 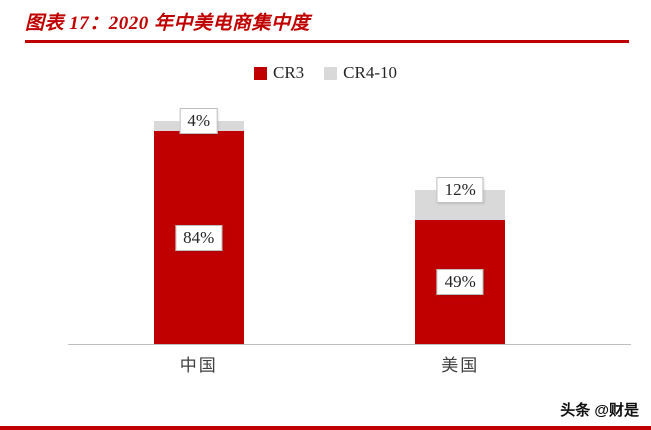 I want to click on x-axis-label: 中国, so click(x=198, y=365).